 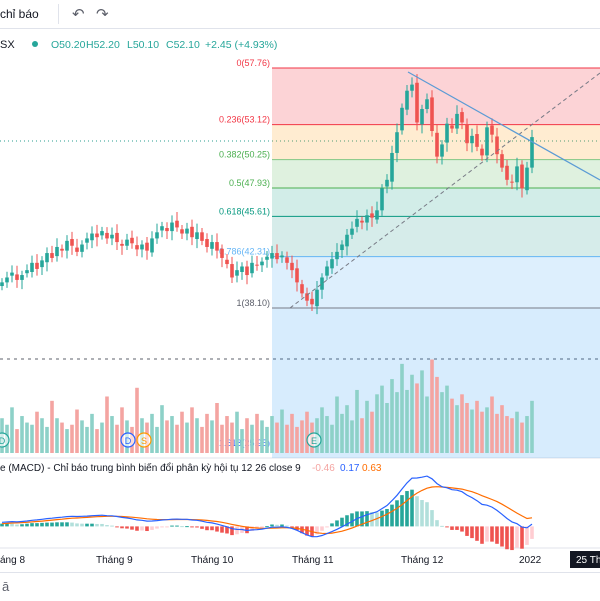 I want to click on undo-icon: ↶, so click(x=78, y=14).